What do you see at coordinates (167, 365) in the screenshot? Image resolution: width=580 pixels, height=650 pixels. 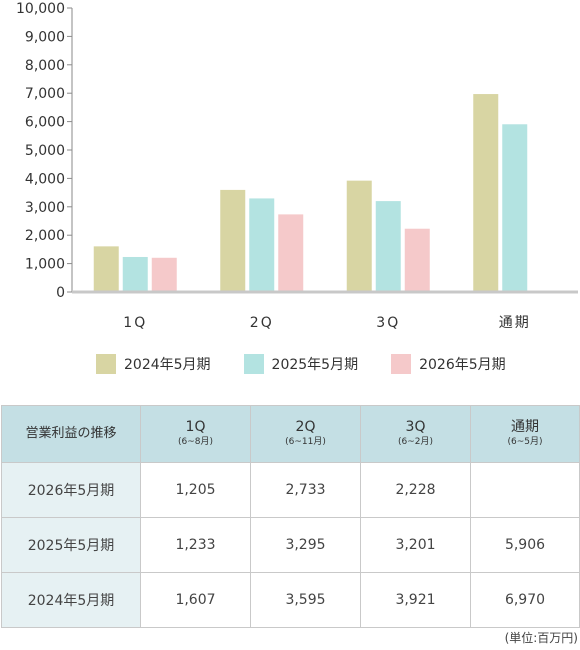 I see `legend-label-2024: 2024年5月期` at bounding box center [167, 365].